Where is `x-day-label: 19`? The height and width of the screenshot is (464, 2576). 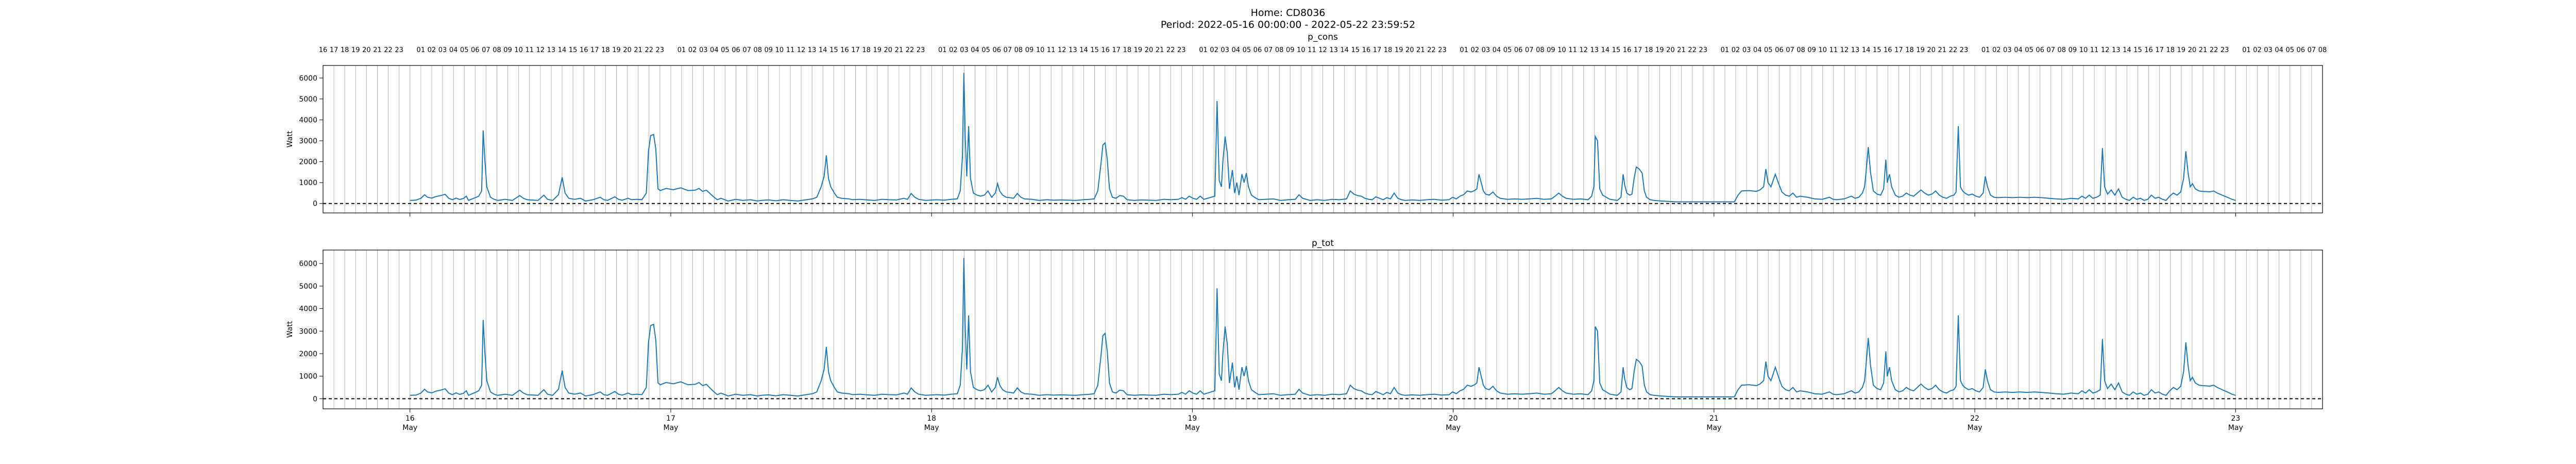 x-day-label: 19 is located at coordinates (1192, 419).